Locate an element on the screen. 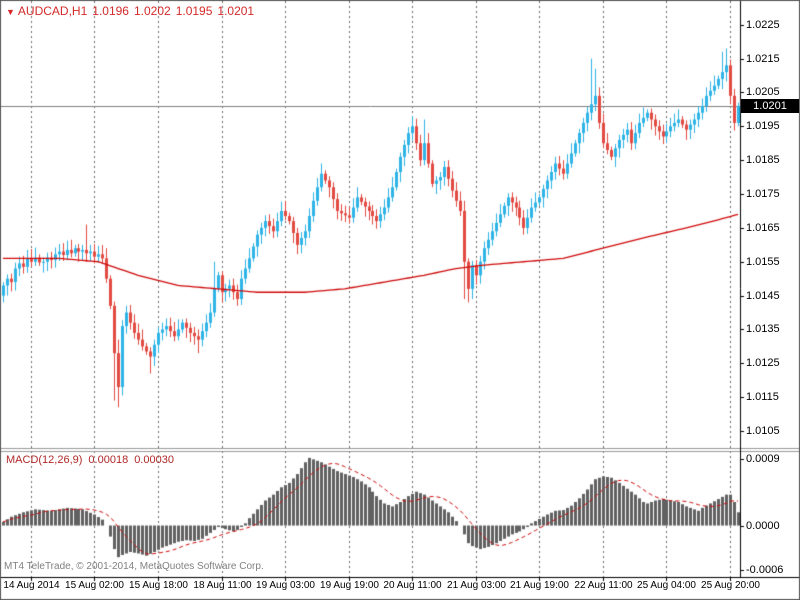 The height and width of the screenshot is (600, 800). current-price-label: 1.0201 is located at coordinates (770, 106).